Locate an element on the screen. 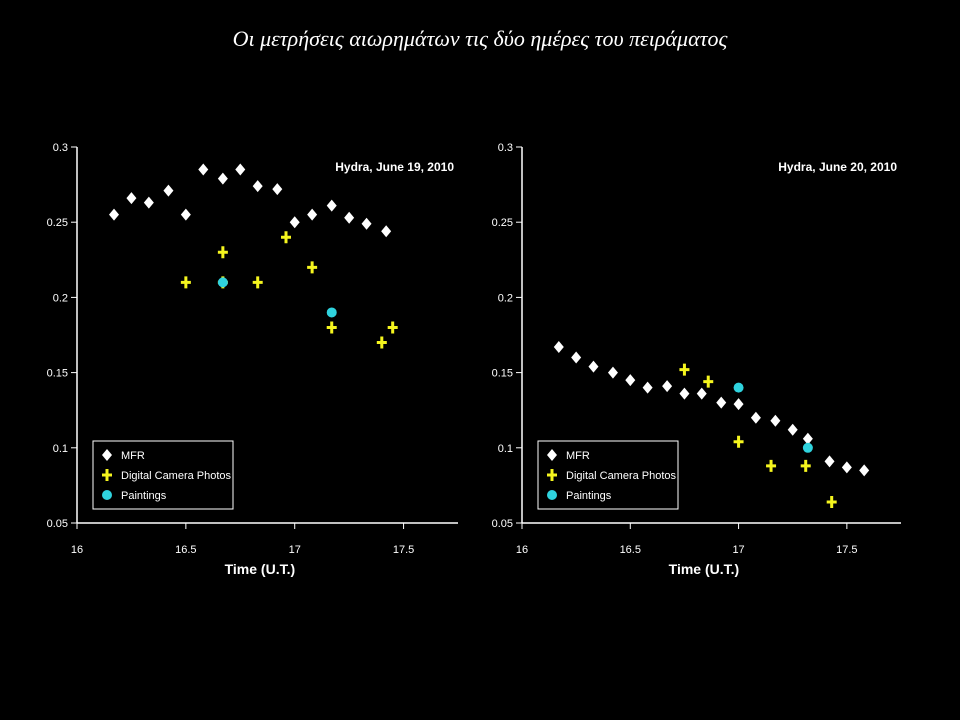  chart-annotation: Hydra, June 19, 2010 is located at coordinates (394, 167).